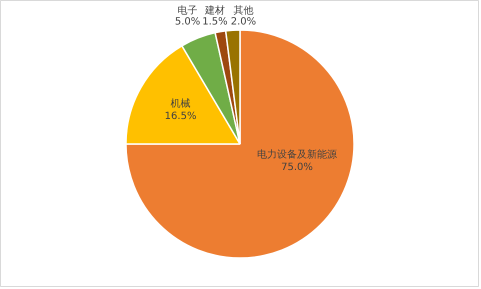 This screenshot has width=481, height=289. I want to click on data-label: 2.0%, so click(243, 22).